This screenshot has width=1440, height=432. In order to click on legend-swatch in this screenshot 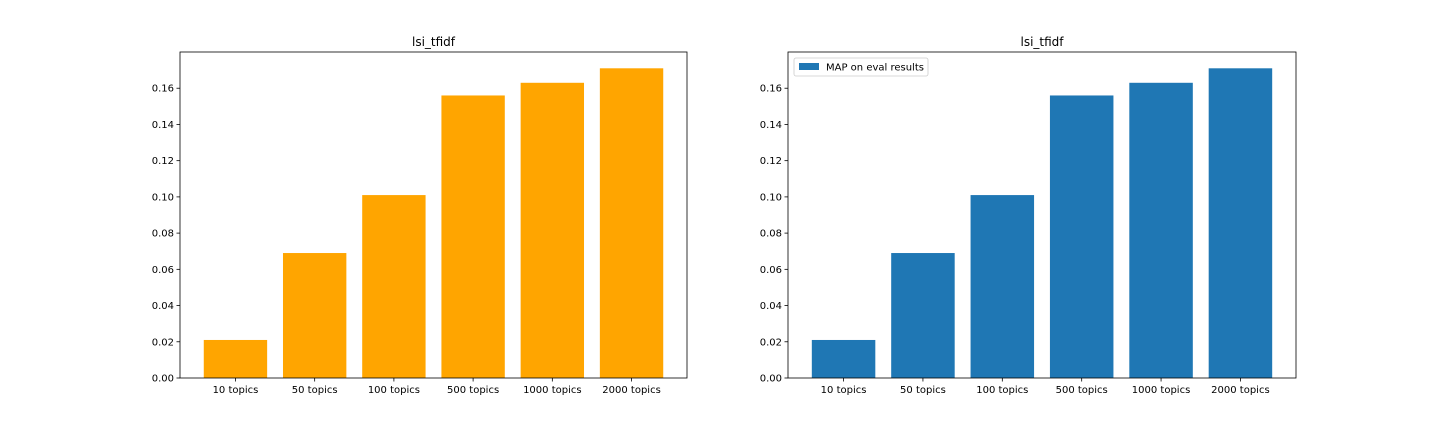, I will do `click(809, 66)`.